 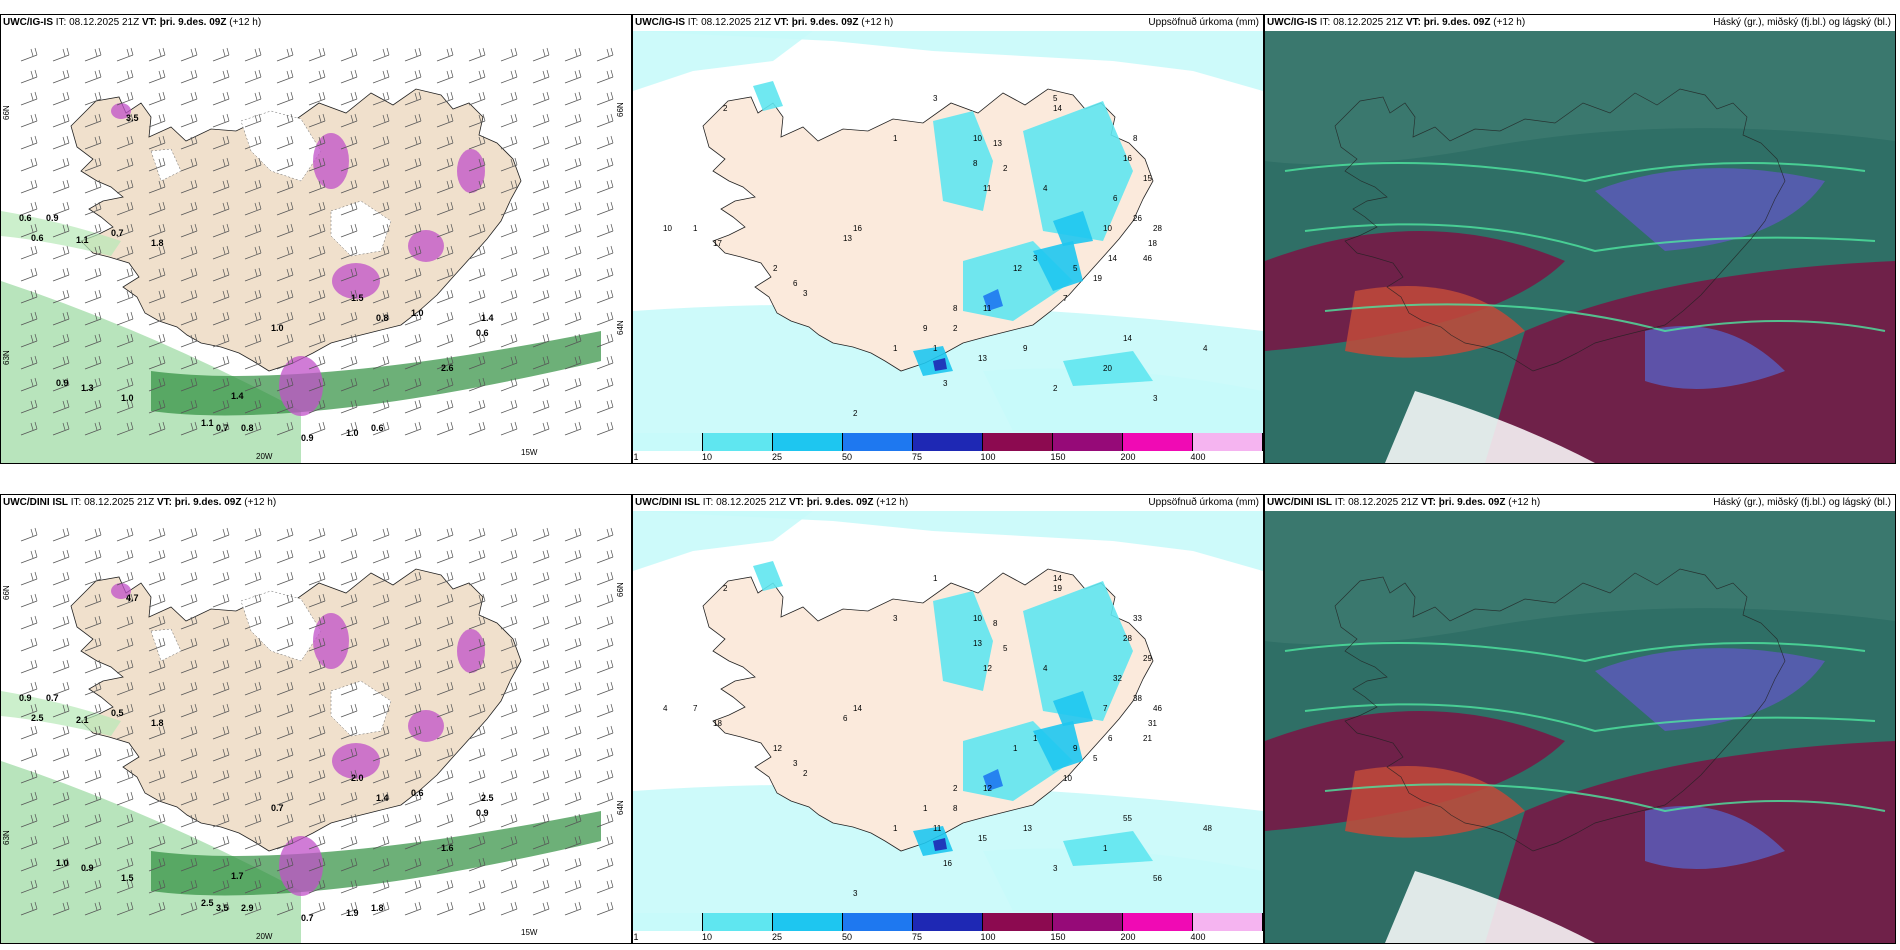 What do you see at coordinates (447, 368) in the screenshot?
I see `wind-value-label: 2.6` at bounding box center [447, 368].